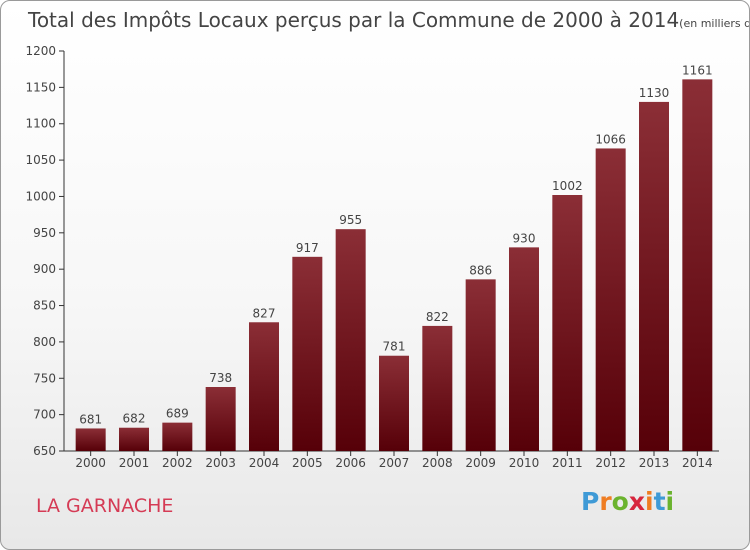 This screenshot has height=550, width=750. Describe the element at coordinates (437, 463) in the screenshot. I see `x-tick-label: 2008` at that location.